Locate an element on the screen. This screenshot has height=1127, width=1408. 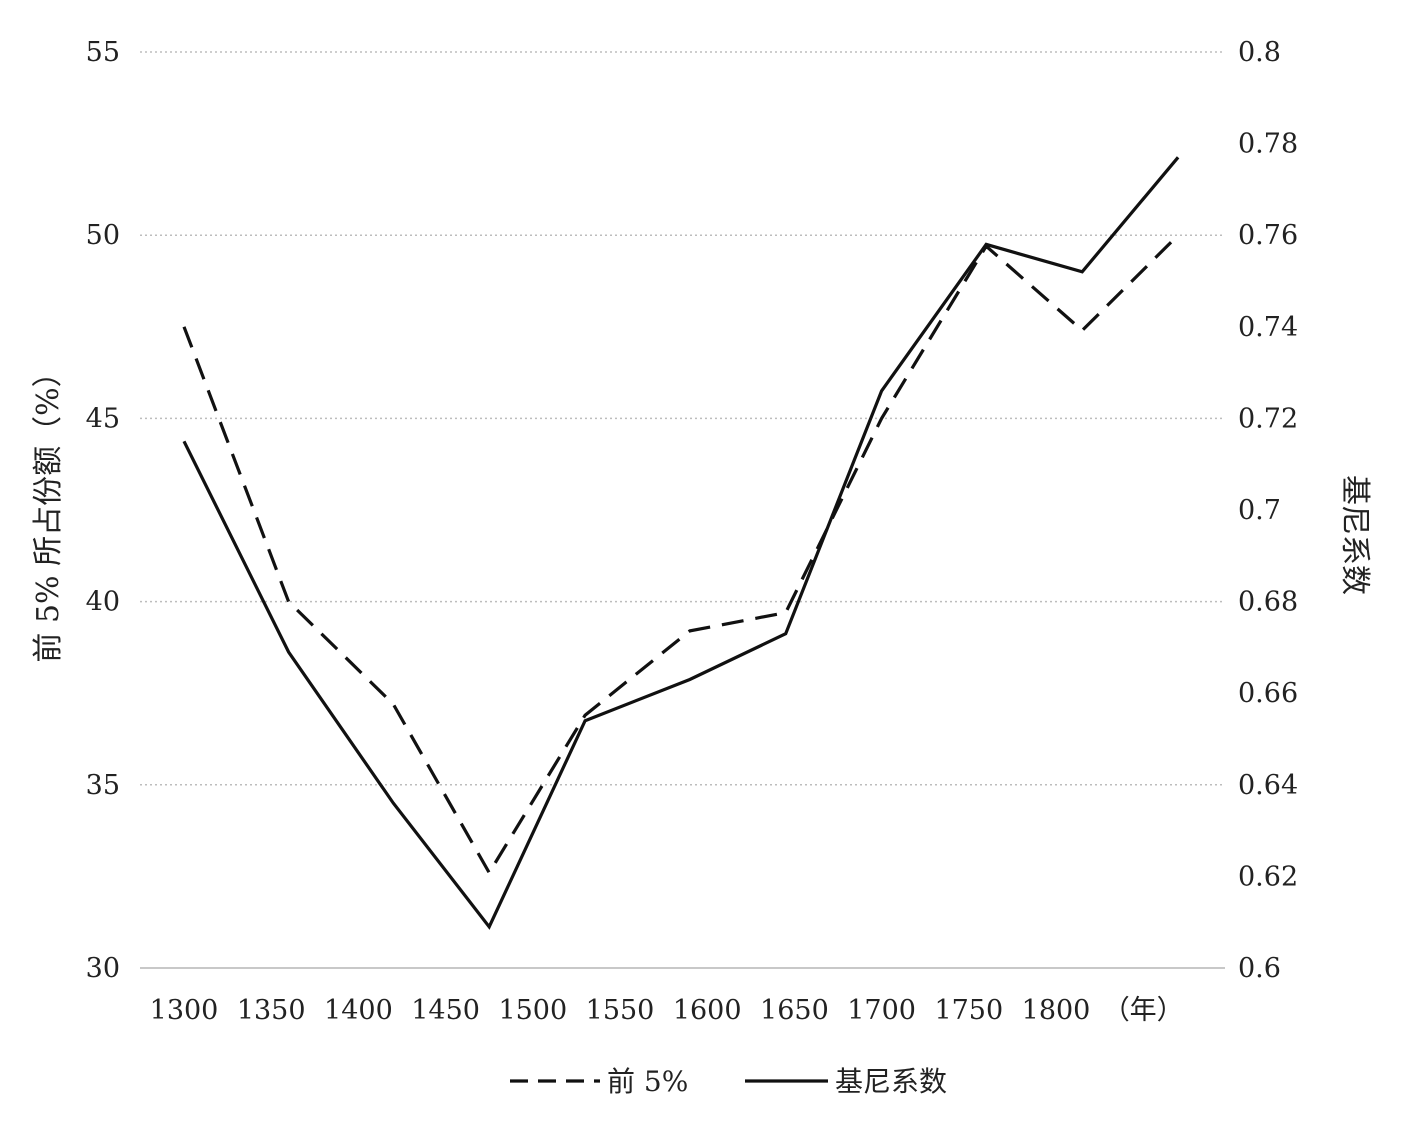
left-axis-tick-label: 40 is located at coordinates (103, 602).